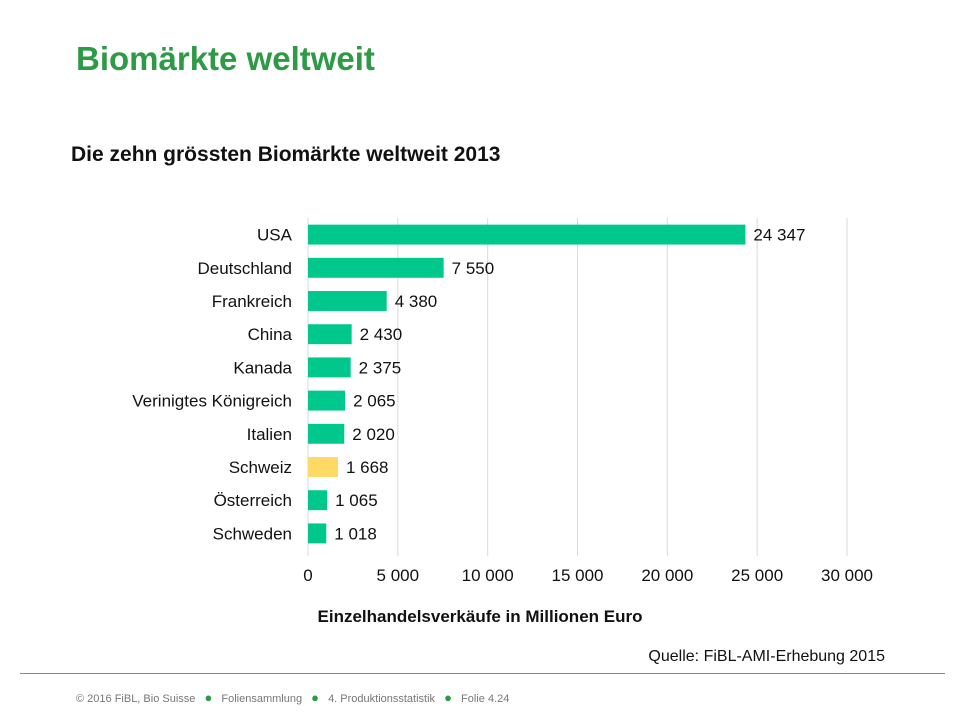 This screenshot has height=720, width=960. Describe the element at coordinates (356, 500) in the screenshot. I see `value-label: 1 065` at that location.